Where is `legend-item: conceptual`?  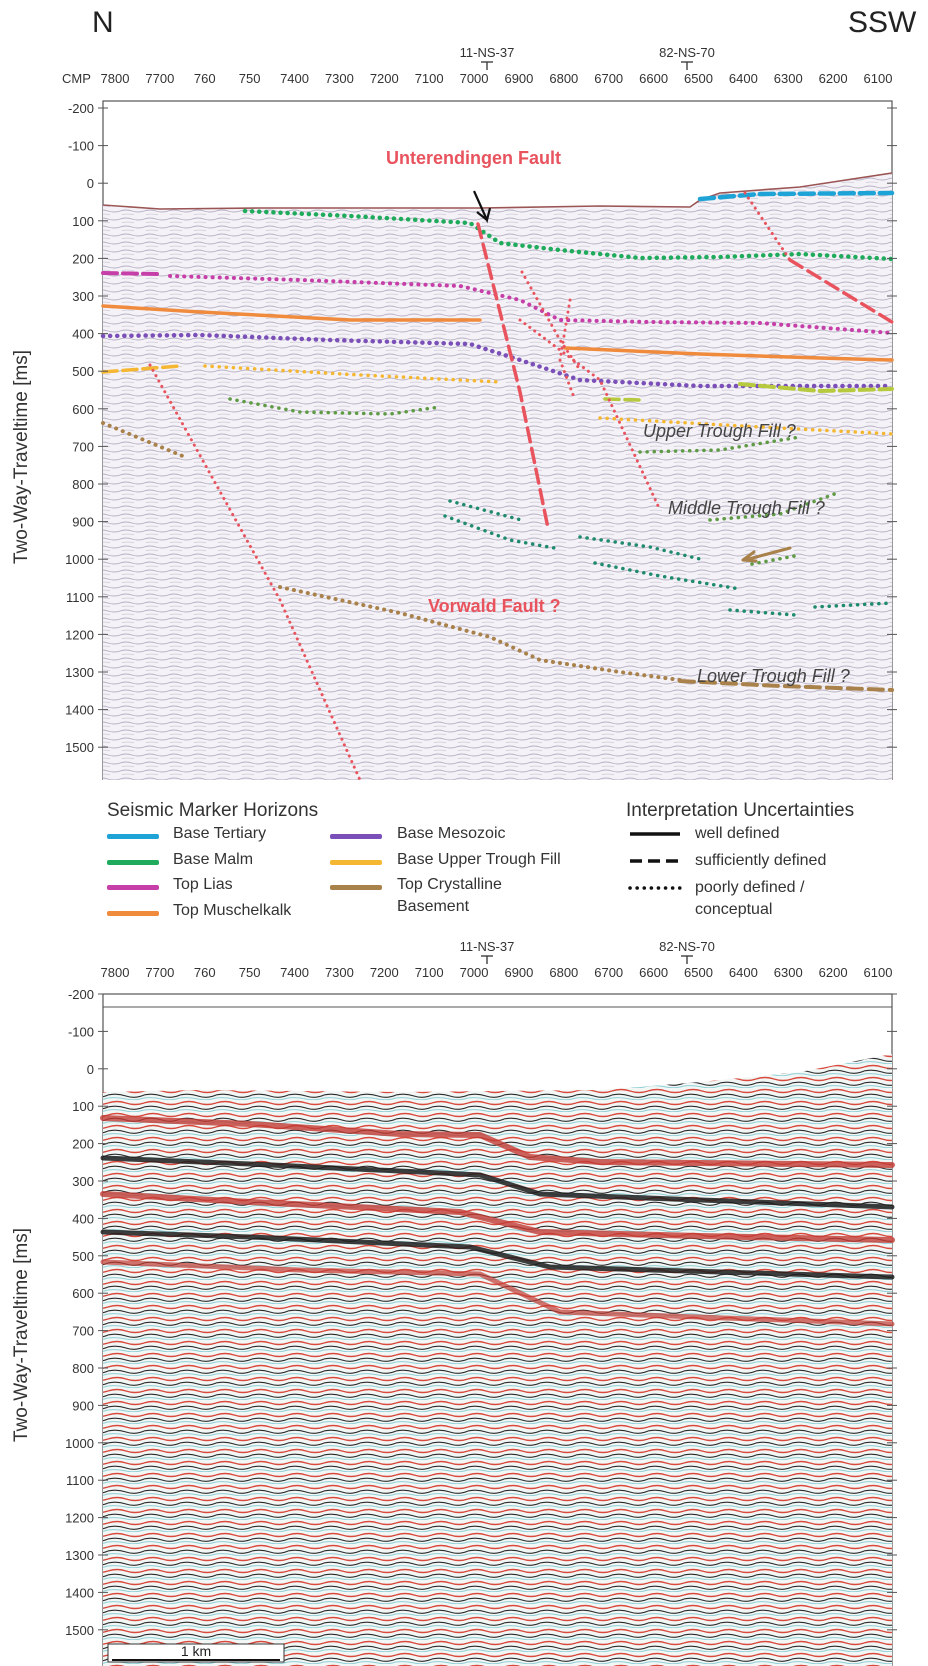 legend-item: conceptual is located at coordinates (734, 909).